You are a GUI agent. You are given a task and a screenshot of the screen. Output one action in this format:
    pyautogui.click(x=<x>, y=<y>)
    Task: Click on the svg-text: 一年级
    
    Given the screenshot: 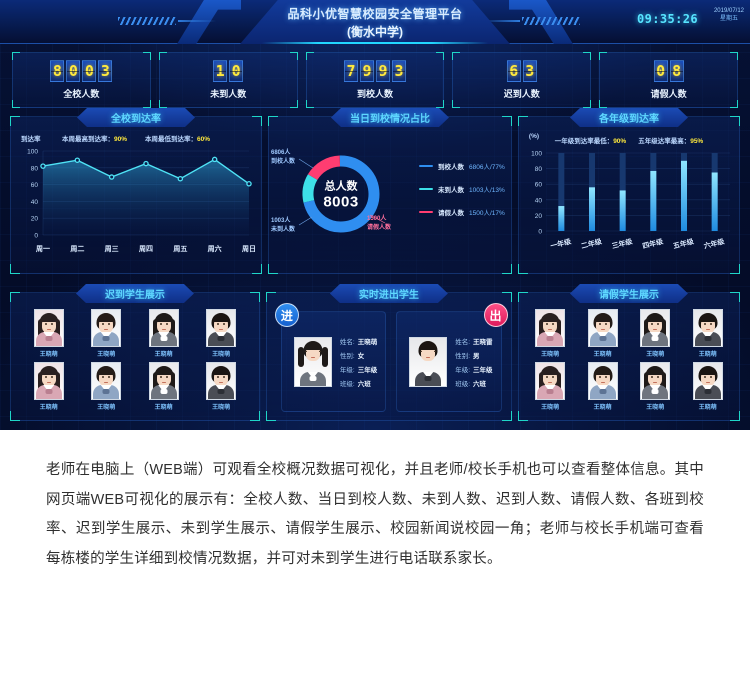 What is the action you would take?
    pyautogui.click(x=561, y=243)
    